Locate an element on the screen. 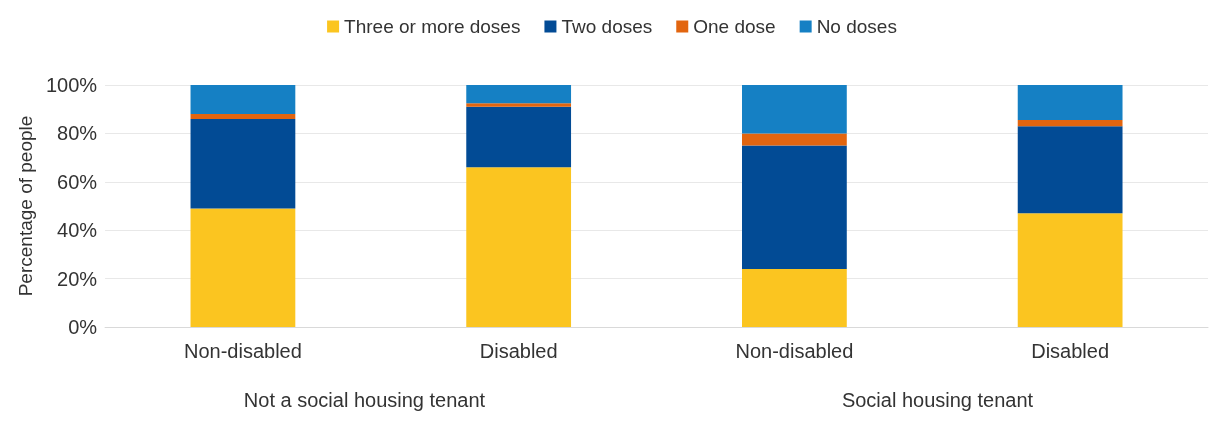  legend-label: No doses is located at coordinates (856, 26).